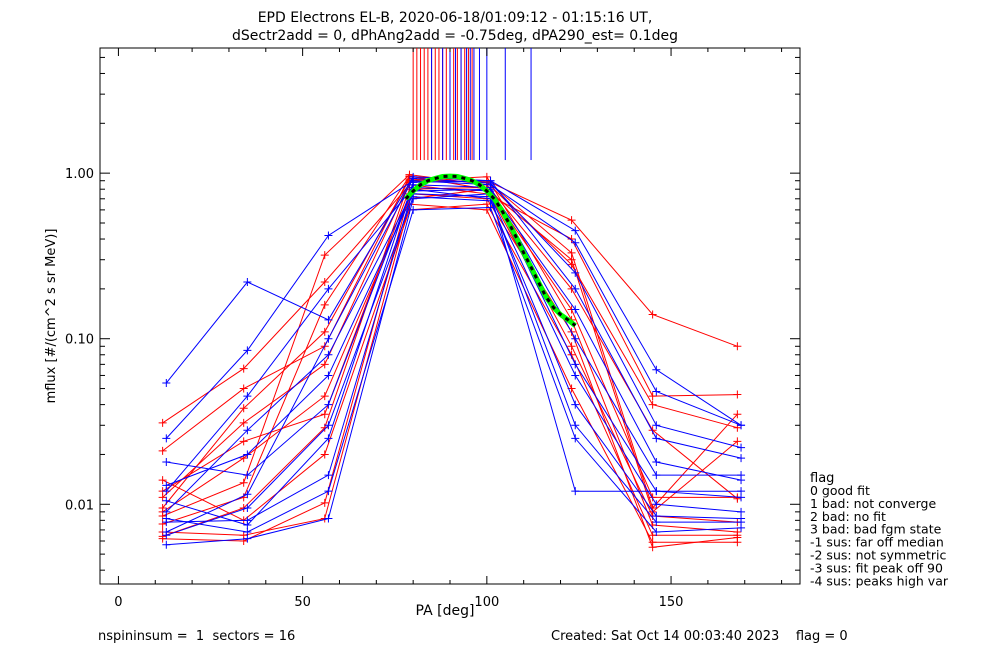 The image size is (1000, 650). Describe the element at coordinates (878, 555) in the screenshot. I see `legend-item-5: -2 sus: not symmetric` at that location.